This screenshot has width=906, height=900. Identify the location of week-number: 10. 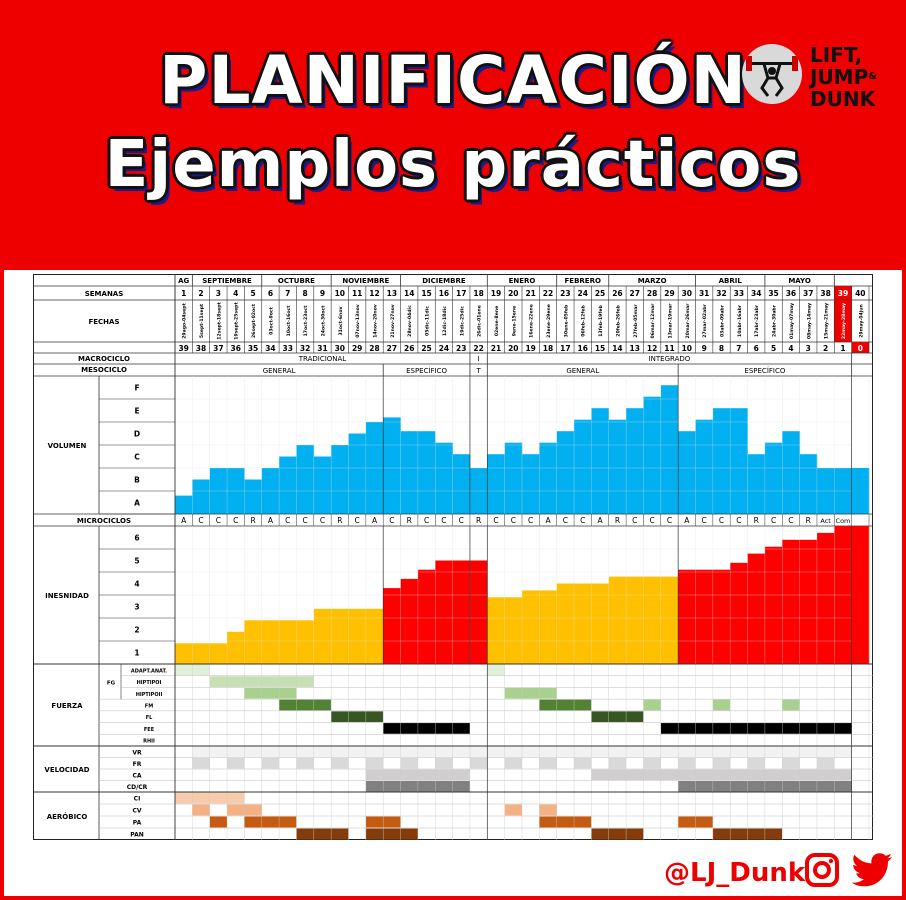
(340, 293).